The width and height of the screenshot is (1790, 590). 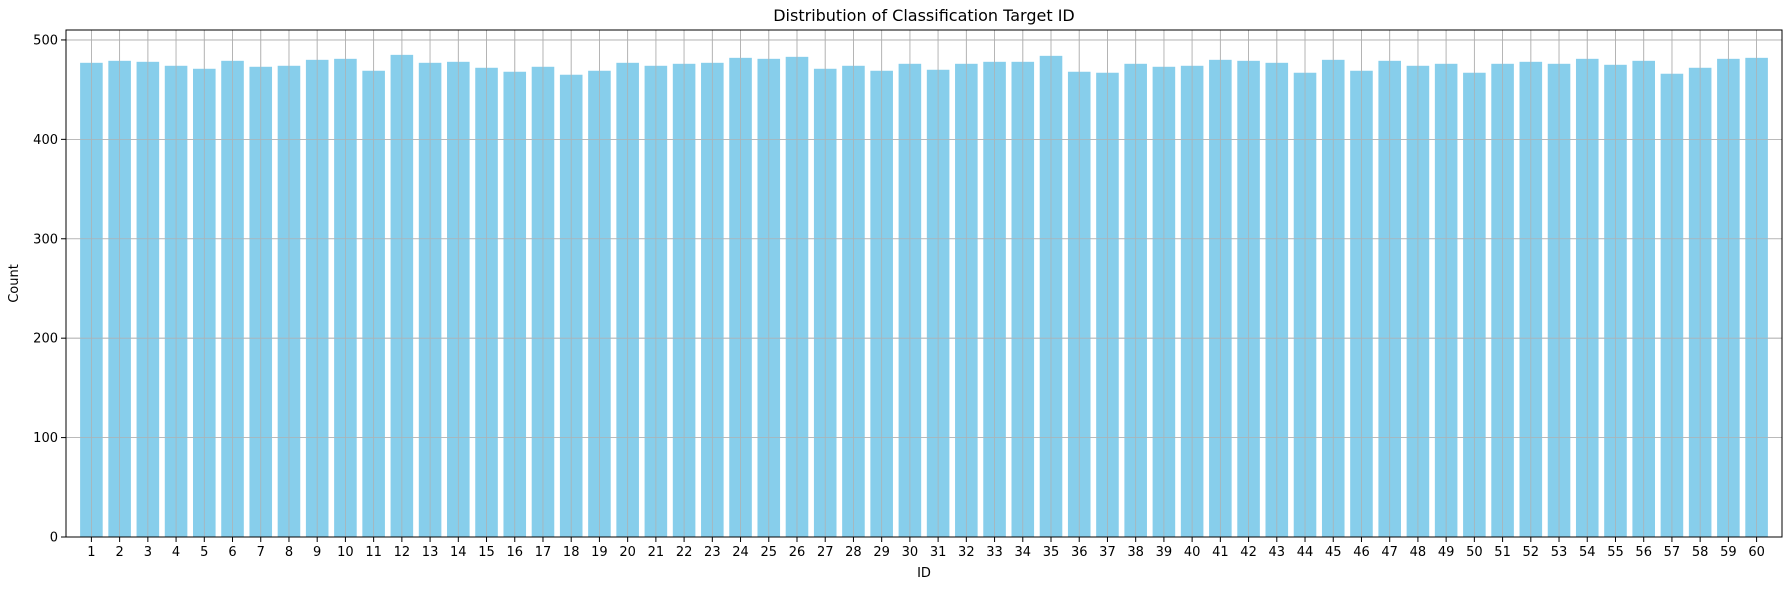 What do you see at coordinates (1248, 552) in the screenshot?
I see `x-tick-label: 42` at bounding box center [1248, 552].